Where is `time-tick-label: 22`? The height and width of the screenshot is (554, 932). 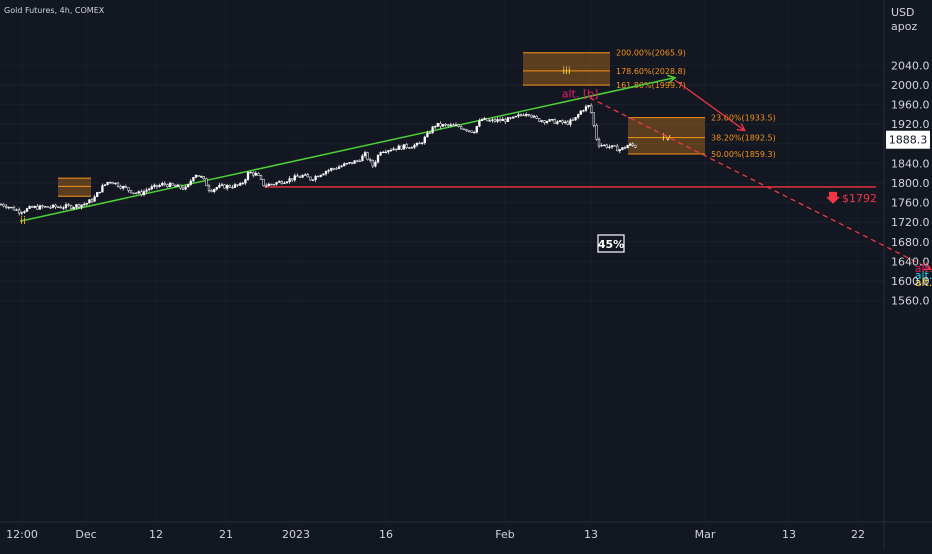 time-tick-label: 22 is located at coordinates (858, 534).